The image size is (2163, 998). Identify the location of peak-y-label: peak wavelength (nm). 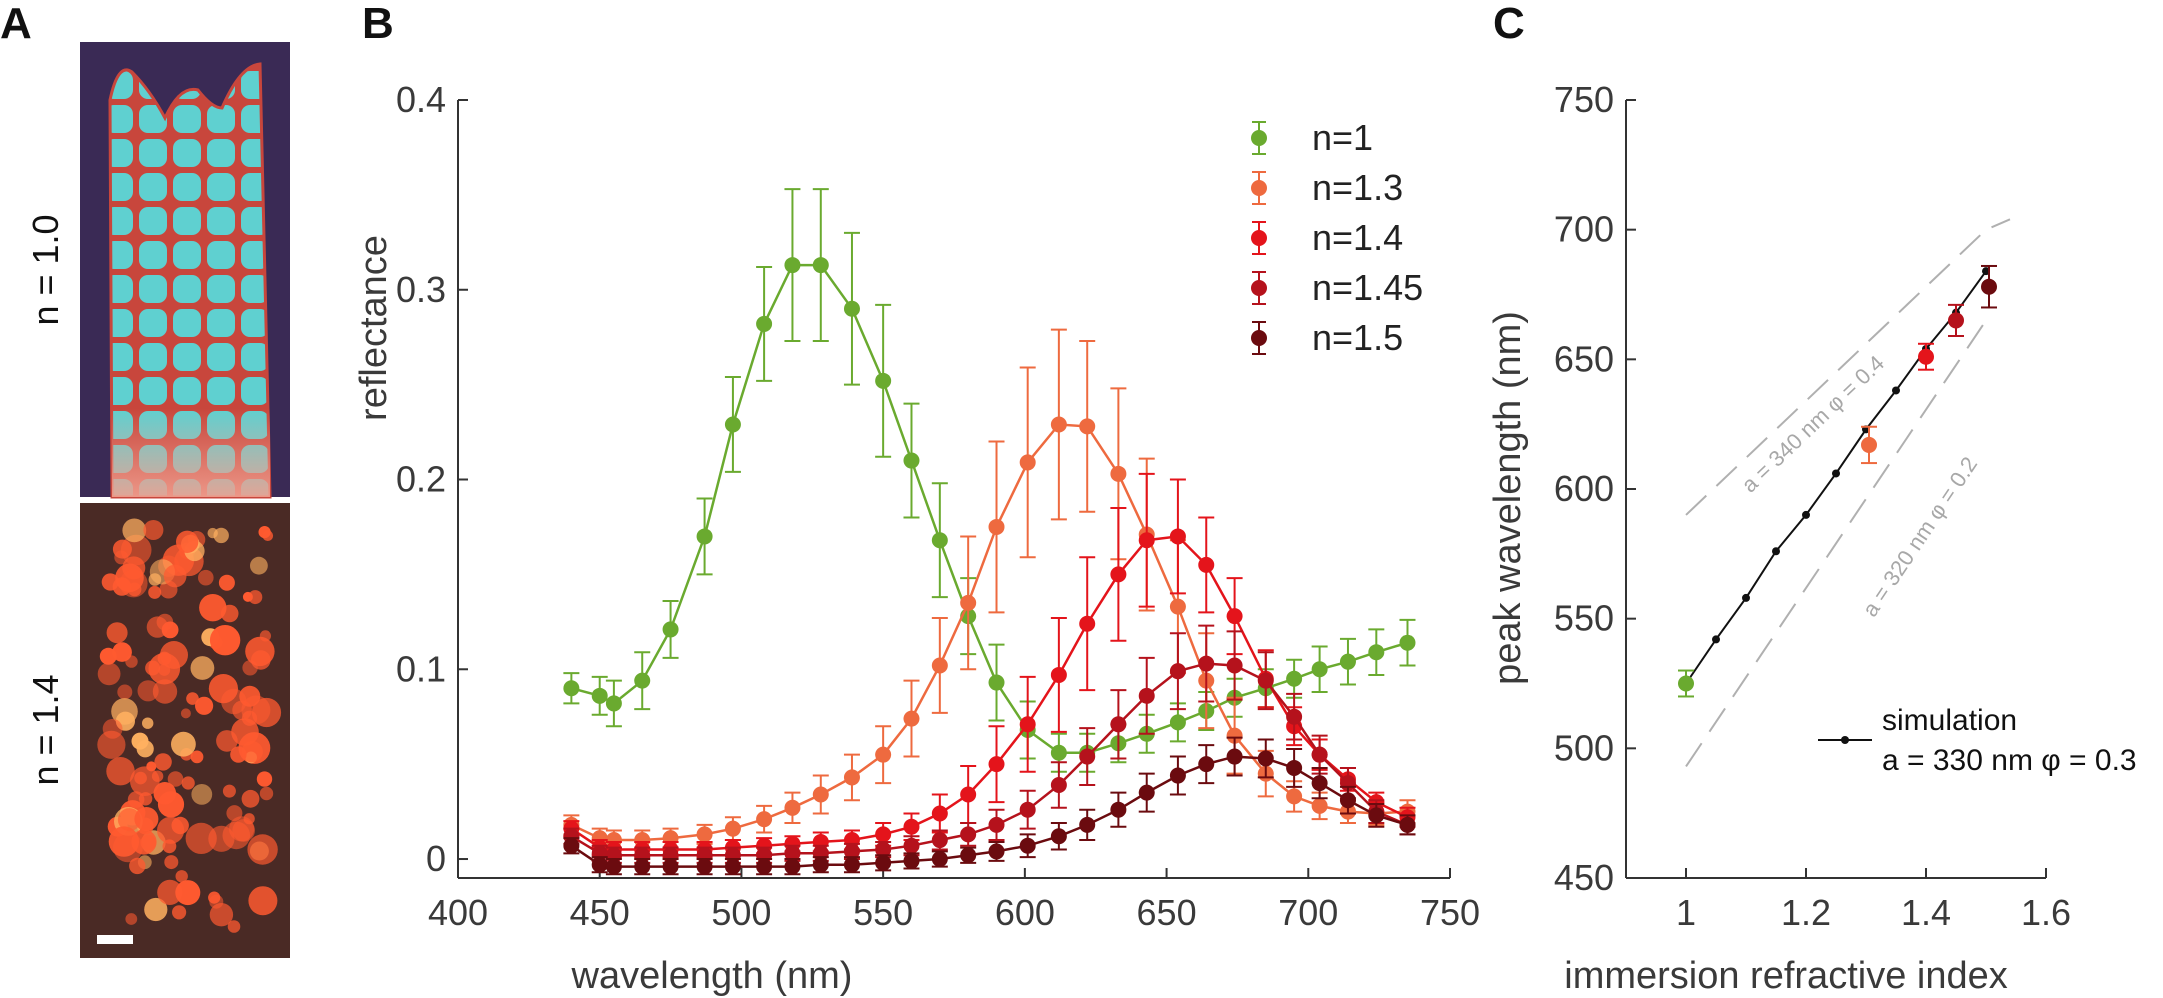
(1508, 498).